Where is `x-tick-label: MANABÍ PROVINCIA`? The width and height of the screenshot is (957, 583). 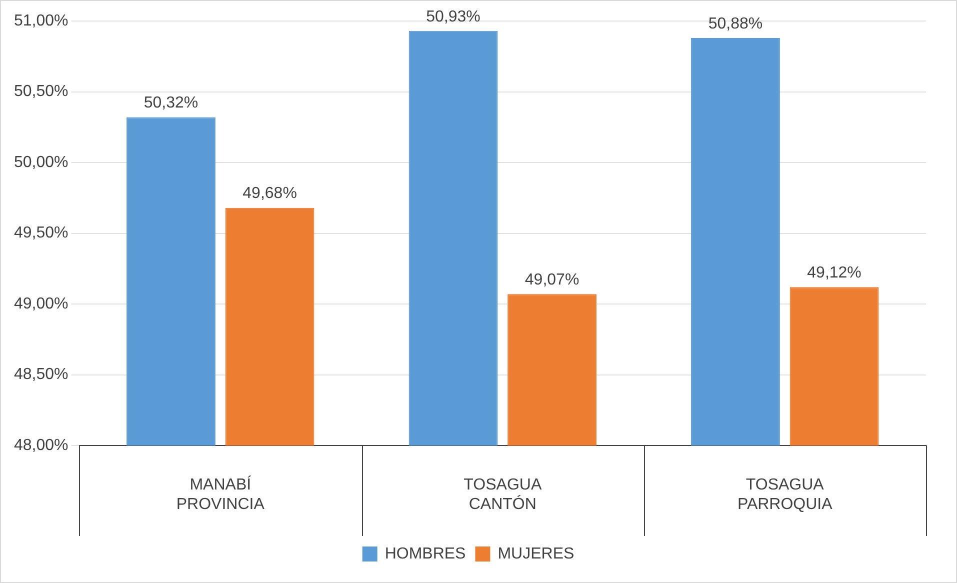 x-tick-label: MANABÍ PROVINCIA is located at coordinates (220, 494).